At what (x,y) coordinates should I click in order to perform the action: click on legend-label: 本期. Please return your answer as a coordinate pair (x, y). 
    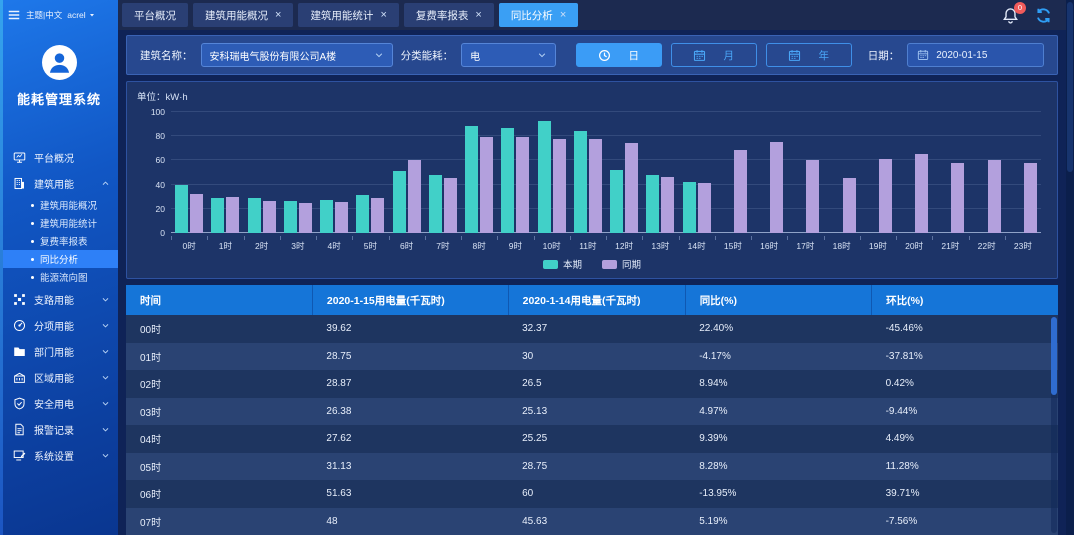
    Looking at the image, I should click on (572, 265).